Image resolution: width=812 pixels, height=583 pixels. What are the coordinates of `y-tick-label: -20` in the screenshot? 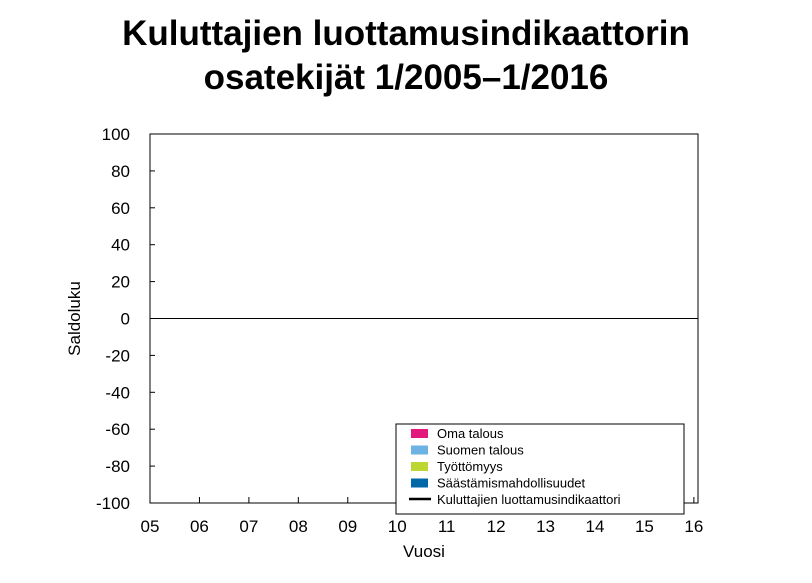 It's located at (117, 355).